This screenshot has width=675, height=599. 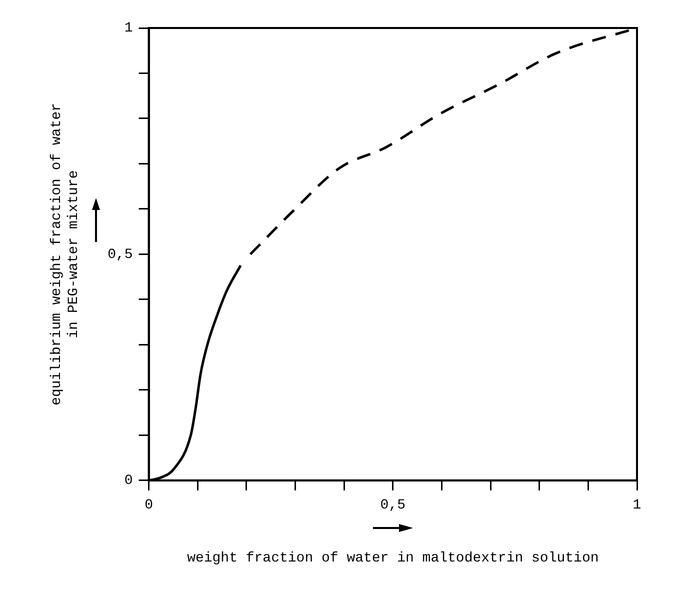 I want to click on y-tick-label: 0, so click(x=128, y=481).